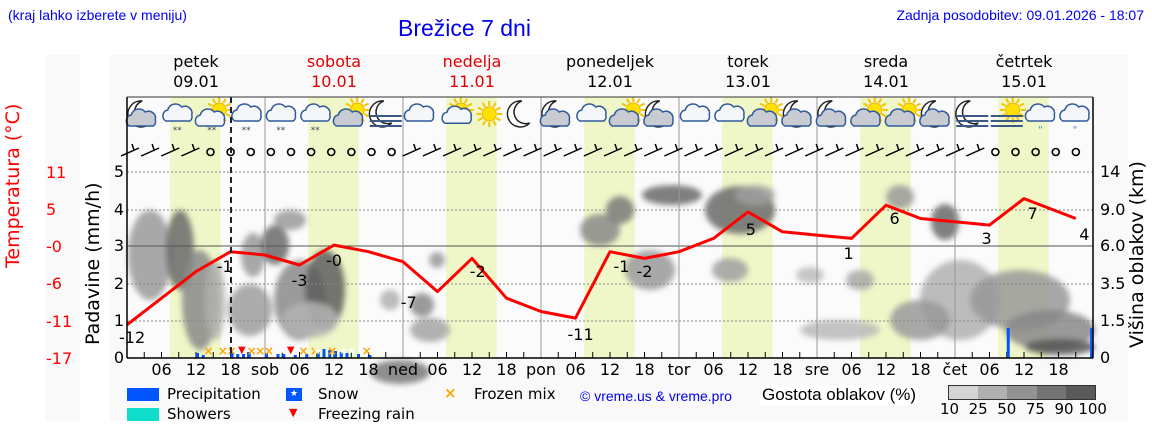  Describe the element at coordinates (118, 320) in the screenshot. I see `precip-tick: 1` at that location.